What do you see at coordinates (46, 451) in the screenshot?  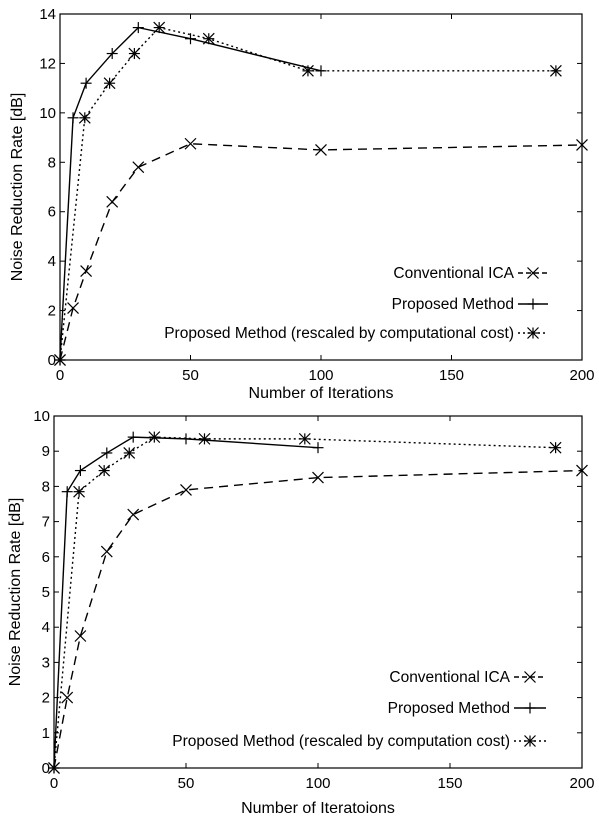 I see `y-tick-label: 9` at bounding box center [46, 451].